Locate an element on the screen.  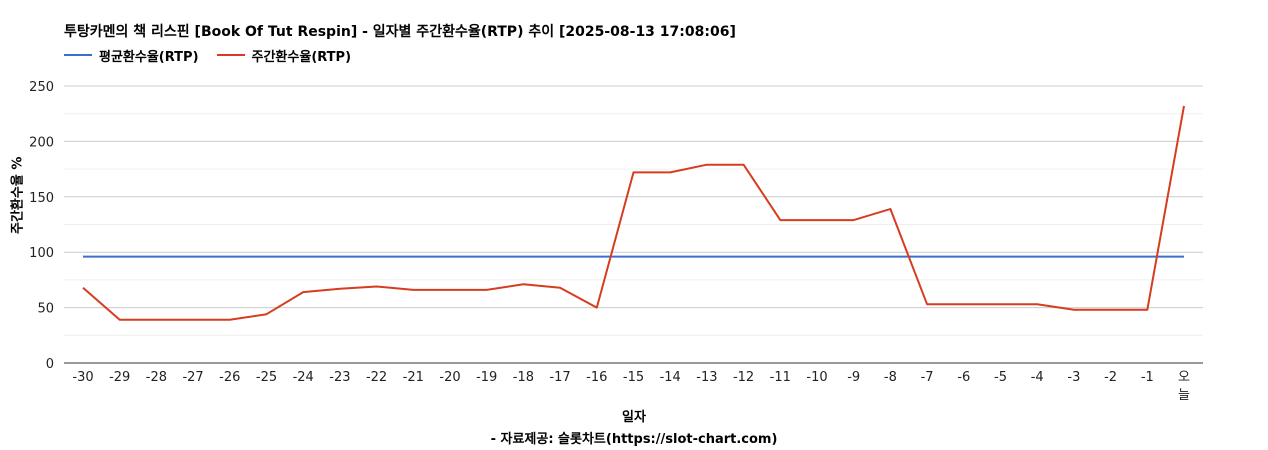
x-tick-label-16: -14 is located at coordinates (670, 377).